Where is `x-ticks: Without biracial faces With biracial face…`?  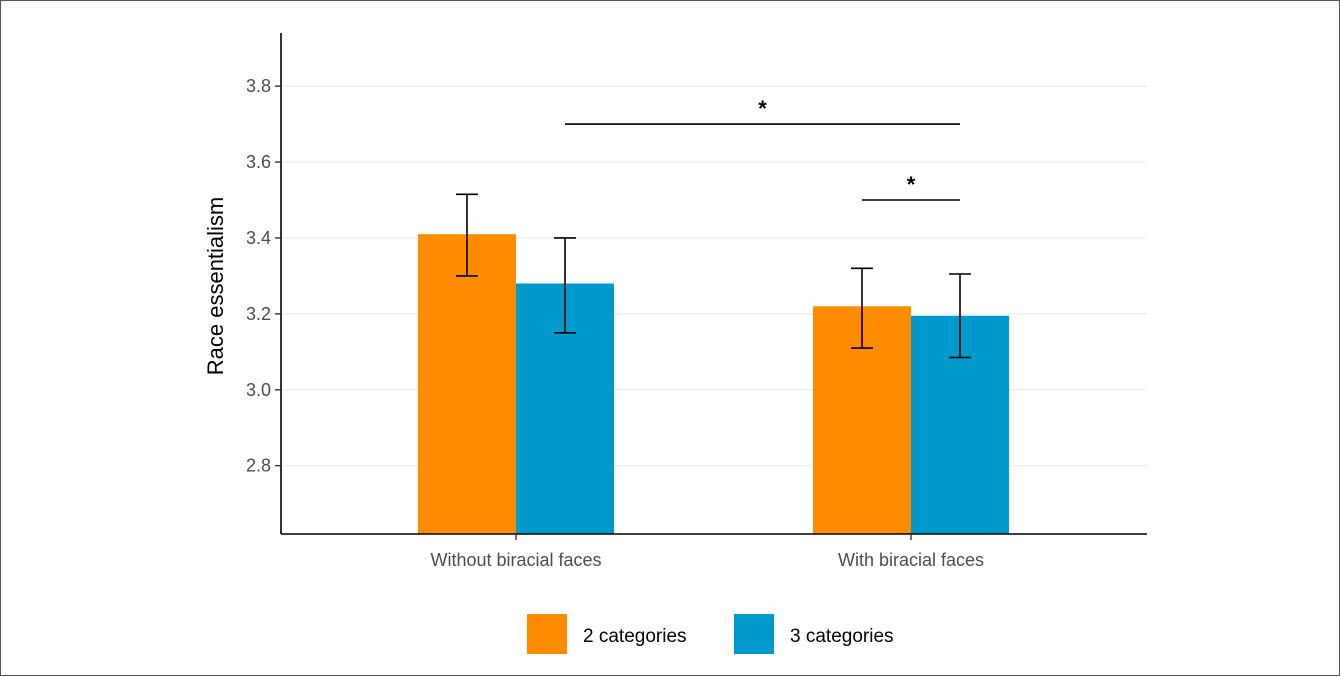 x-ticks: Without biracial faces With biracial face… is located at coordinates (707, 552).